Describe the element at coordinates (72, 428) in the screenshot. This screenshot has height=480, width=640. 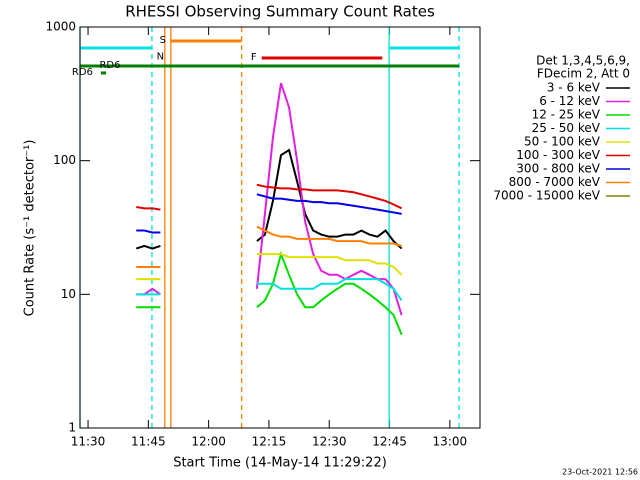
I see `y-tick-label: 1` at that location.